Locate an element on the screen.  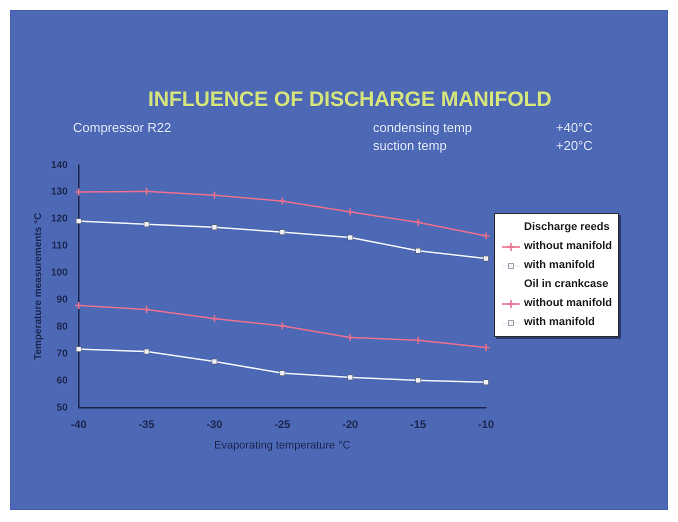
y-axis-title: Temperature measurements °C is located at coordinates (38, 286).